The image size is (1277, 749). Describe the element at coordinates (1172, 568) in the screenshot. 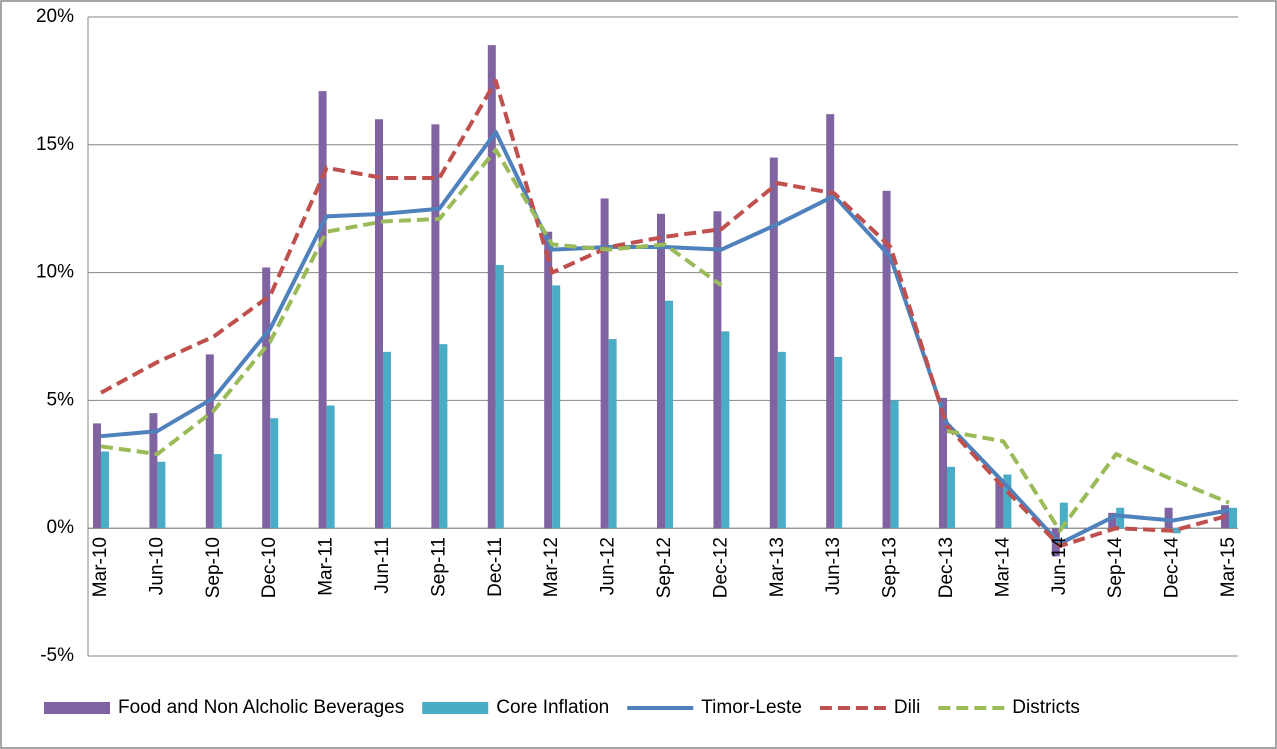

I see `x-tick-label: Dec-14` at that location.